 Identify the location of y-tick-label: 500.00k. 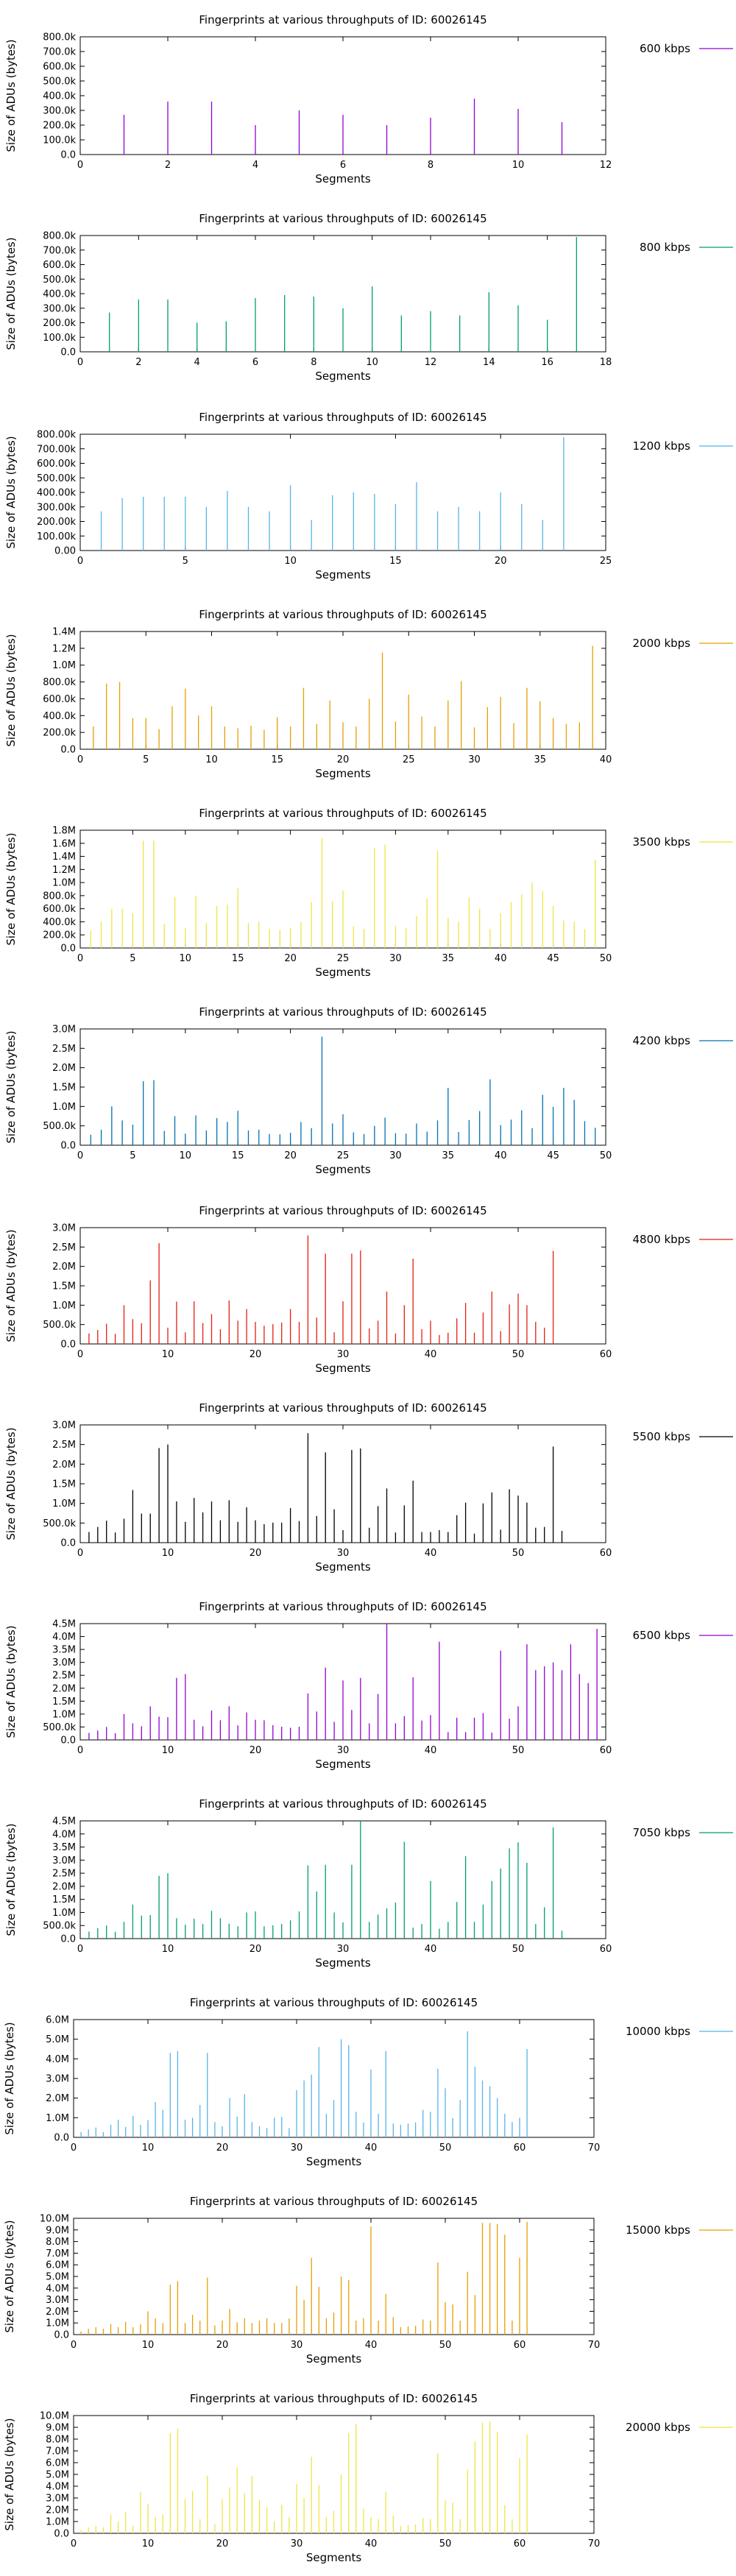
(57, 478).